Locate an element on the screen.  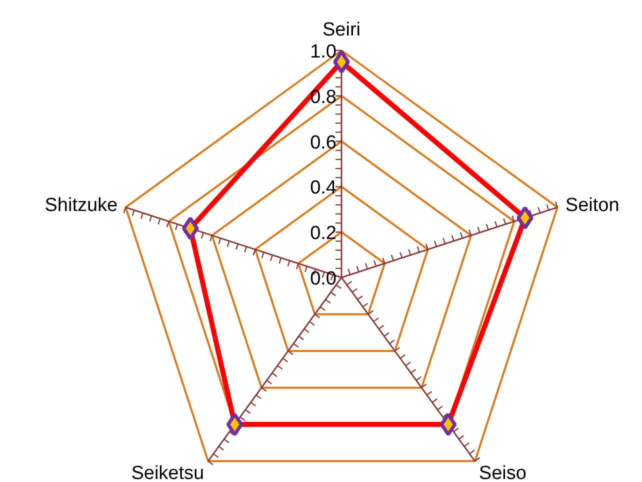
spoke-label: Seiton is located at coordinates (592, 205).